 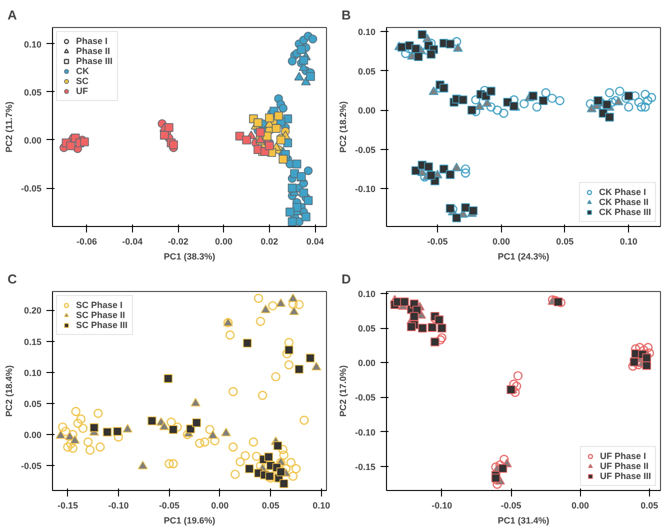 I want to click on chart-title: A, so click(x=13, y=15).